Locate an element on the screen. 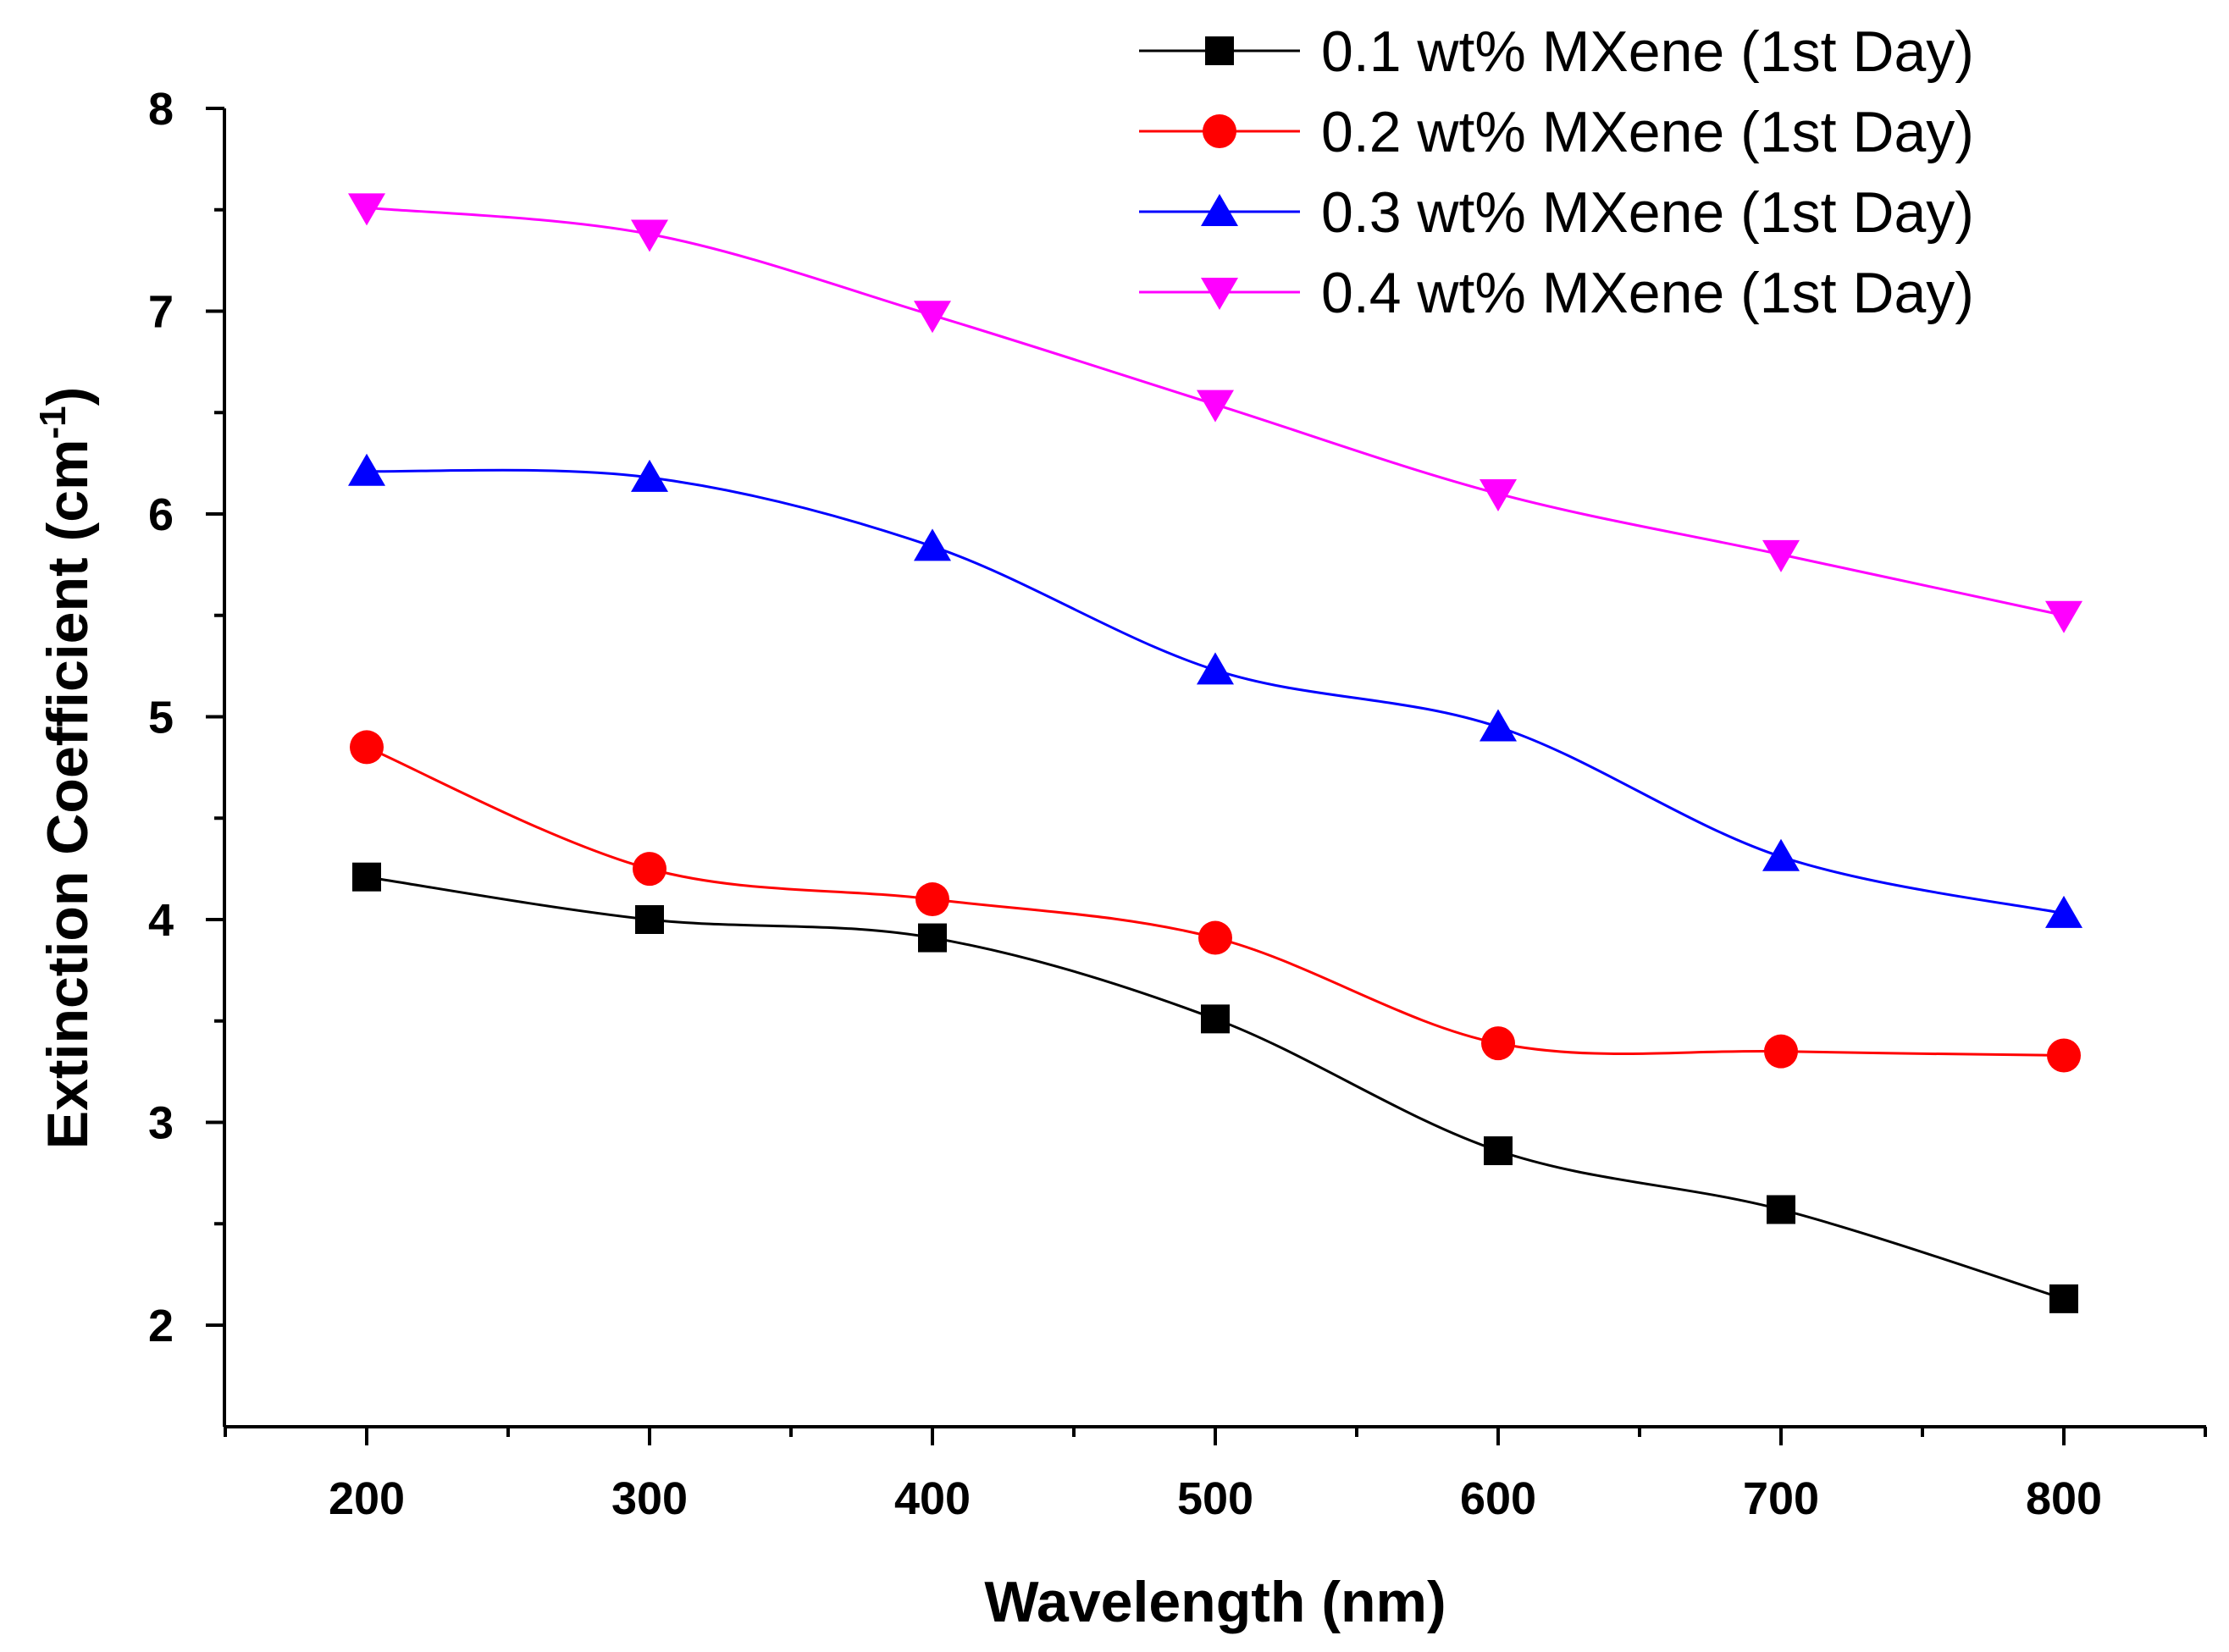 The height and width of the screenshot is (1652, 2229). y-axis-title: Extinction Coefficient (cm-1) is located at coordinates (66, 768).